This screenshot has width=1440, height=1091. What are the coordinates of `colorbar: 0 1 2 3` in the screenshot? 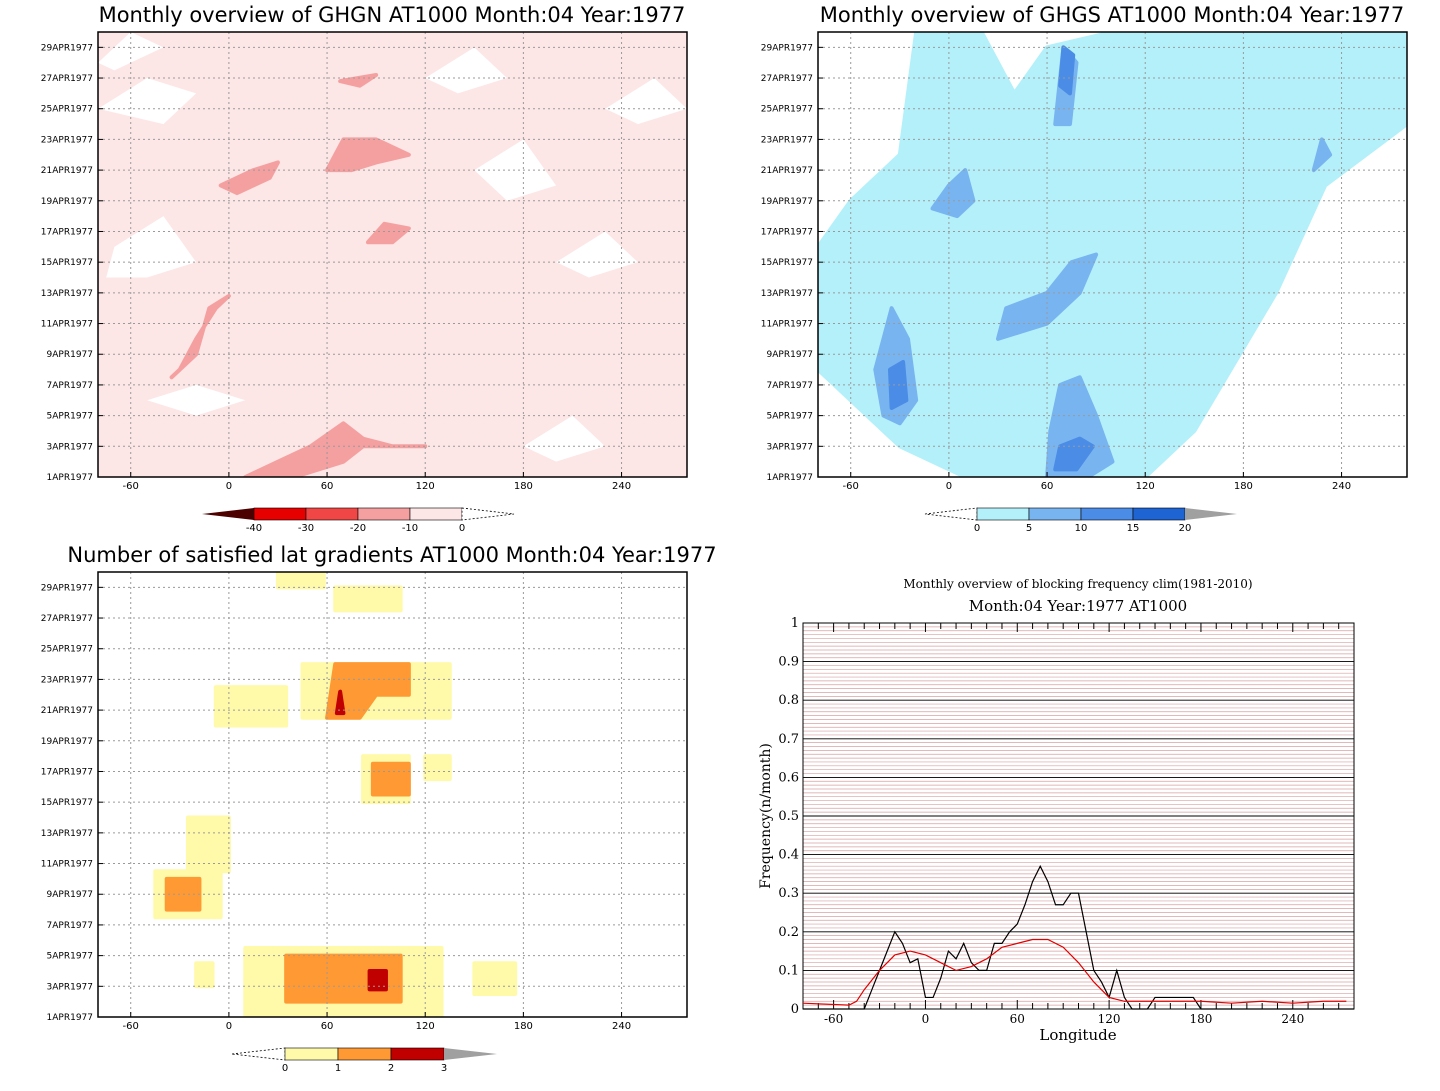 It's located at (364, 1060).